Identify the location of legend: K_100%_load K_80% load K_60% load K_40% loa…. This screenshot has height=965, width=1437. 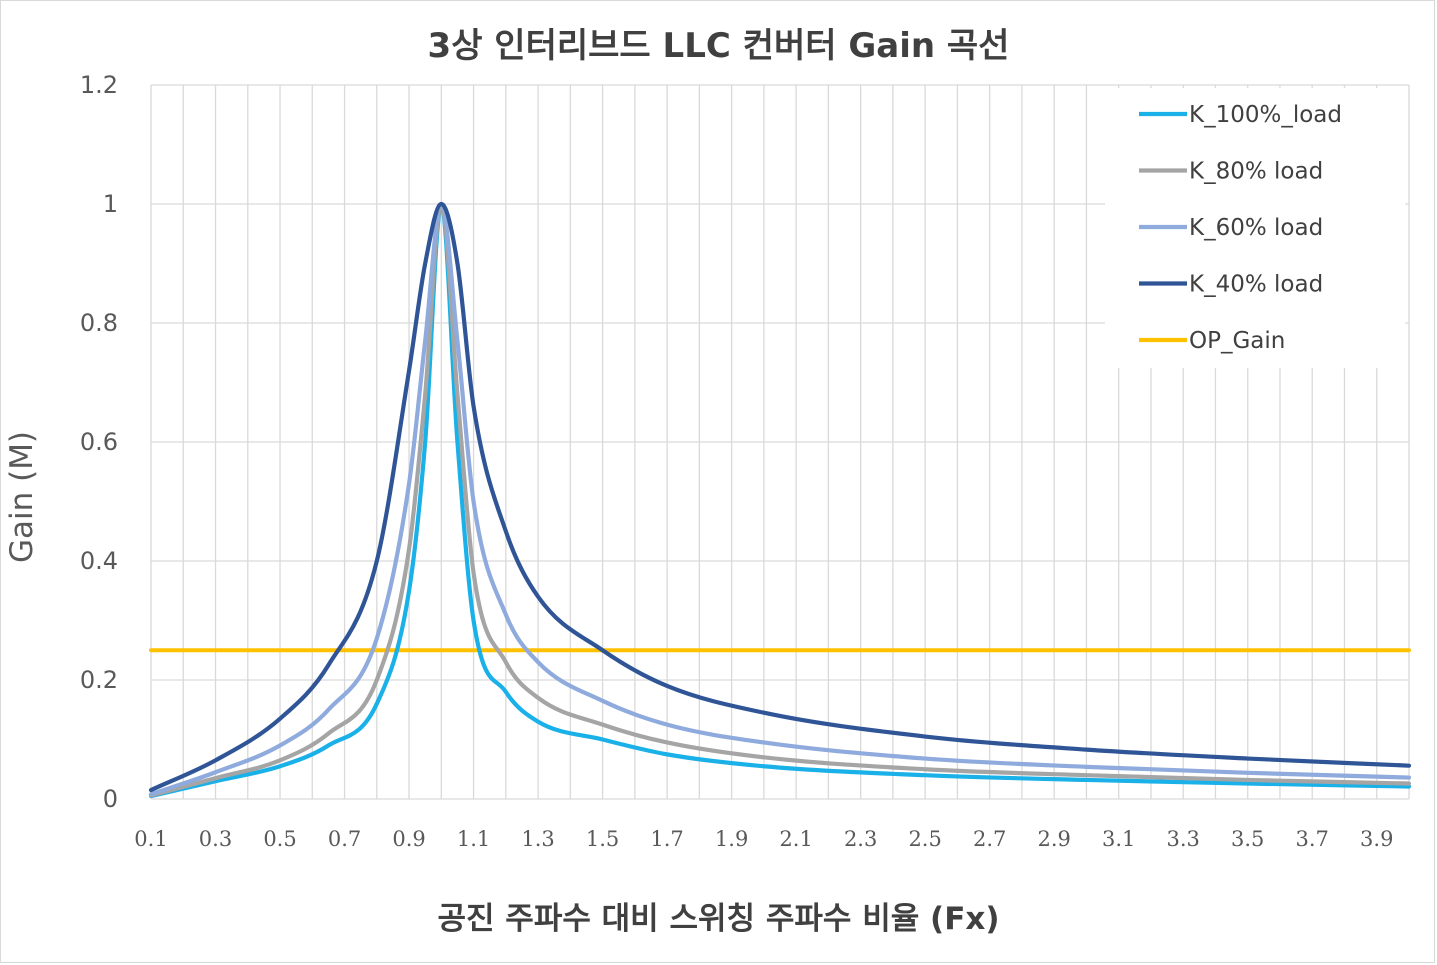
(1255, 228).